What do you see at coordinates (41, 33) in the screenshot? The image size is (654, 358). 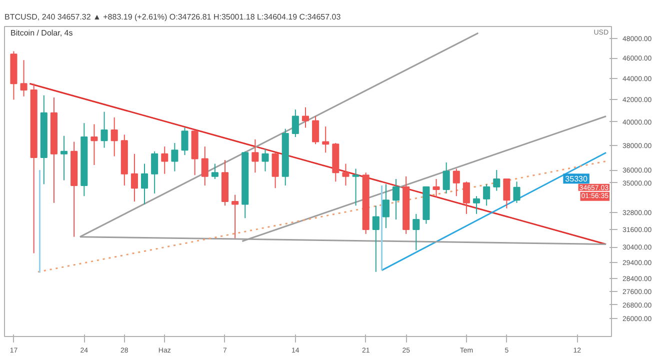 I see `chart-subtitle: Bitcoin / Dolar, 4s` at bounding box center [41, 33].